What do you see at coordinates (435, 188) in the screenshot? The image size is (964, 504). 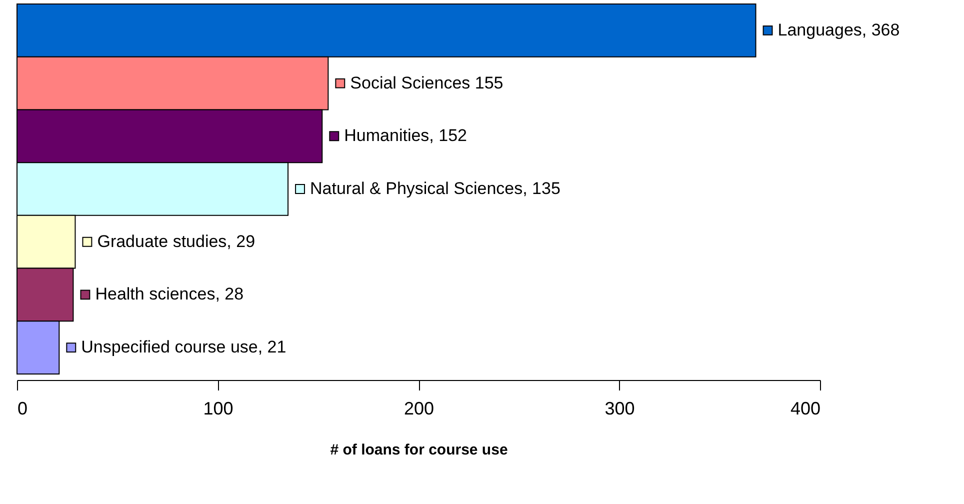 I see `data-label: Natural & Physical Sciences, 135` at bounding box center [435, 188].